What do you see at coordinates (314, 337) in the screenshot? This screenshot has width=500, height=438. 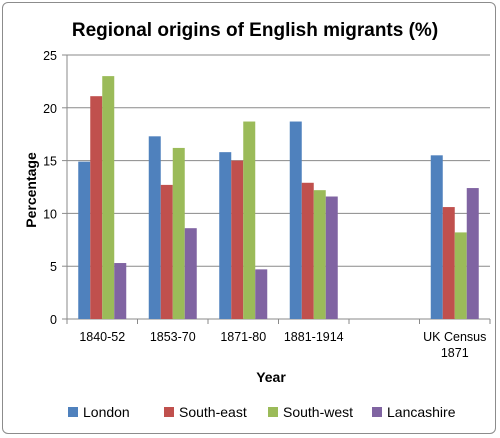 I see `x-tick-label: 1881-1914` at bounding box center [314, 337].